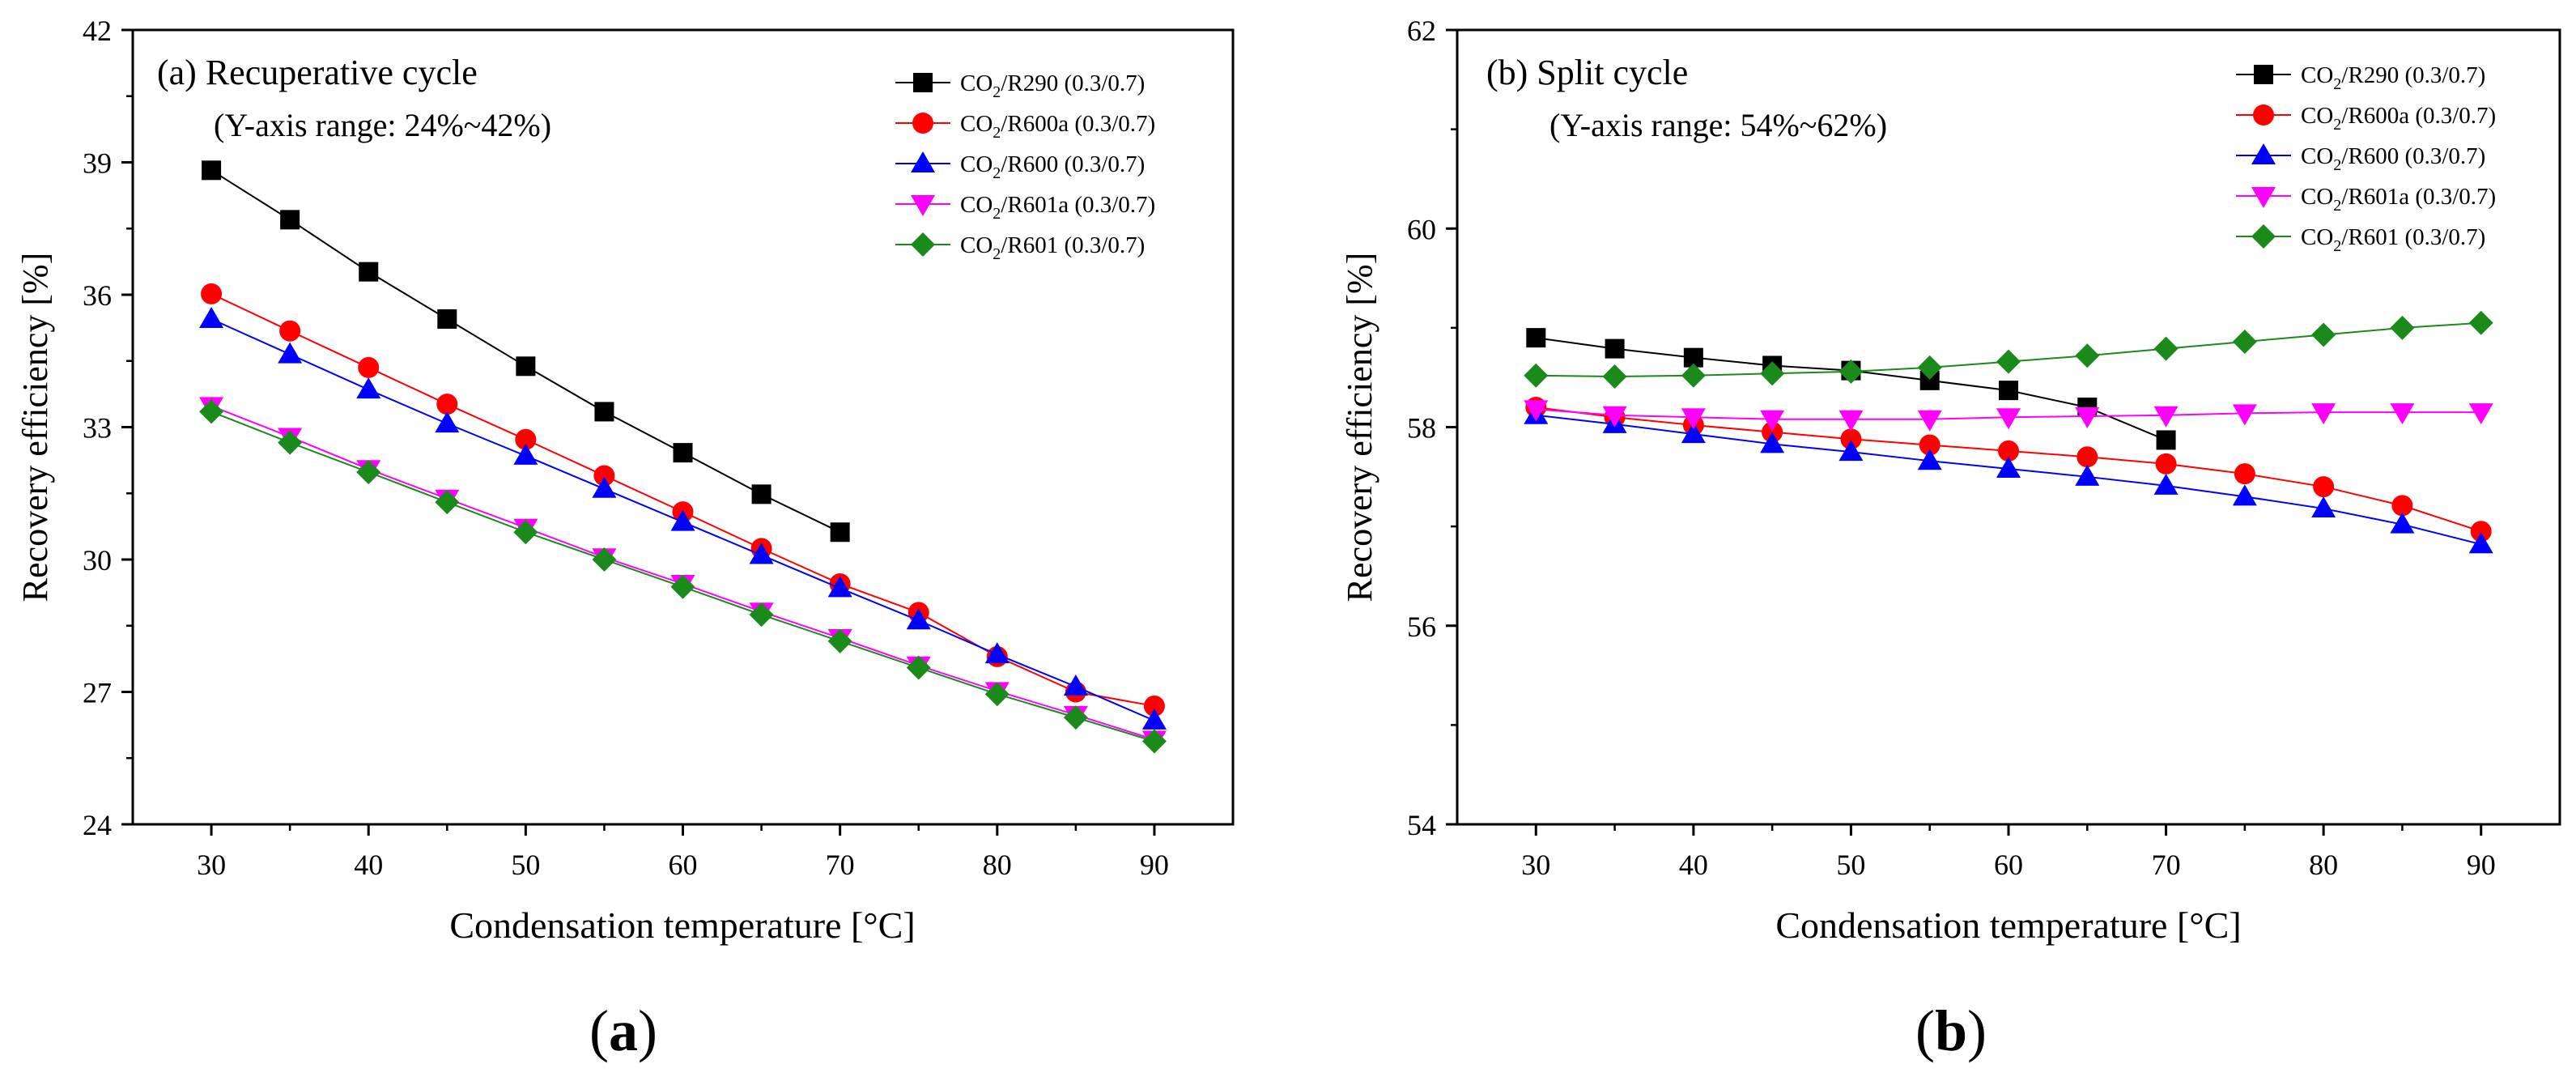  Describe the element at coordinates (1073, 245) in the screenshot. I see `legend-label-post: /R601 (0.3/0.7)` at that location.